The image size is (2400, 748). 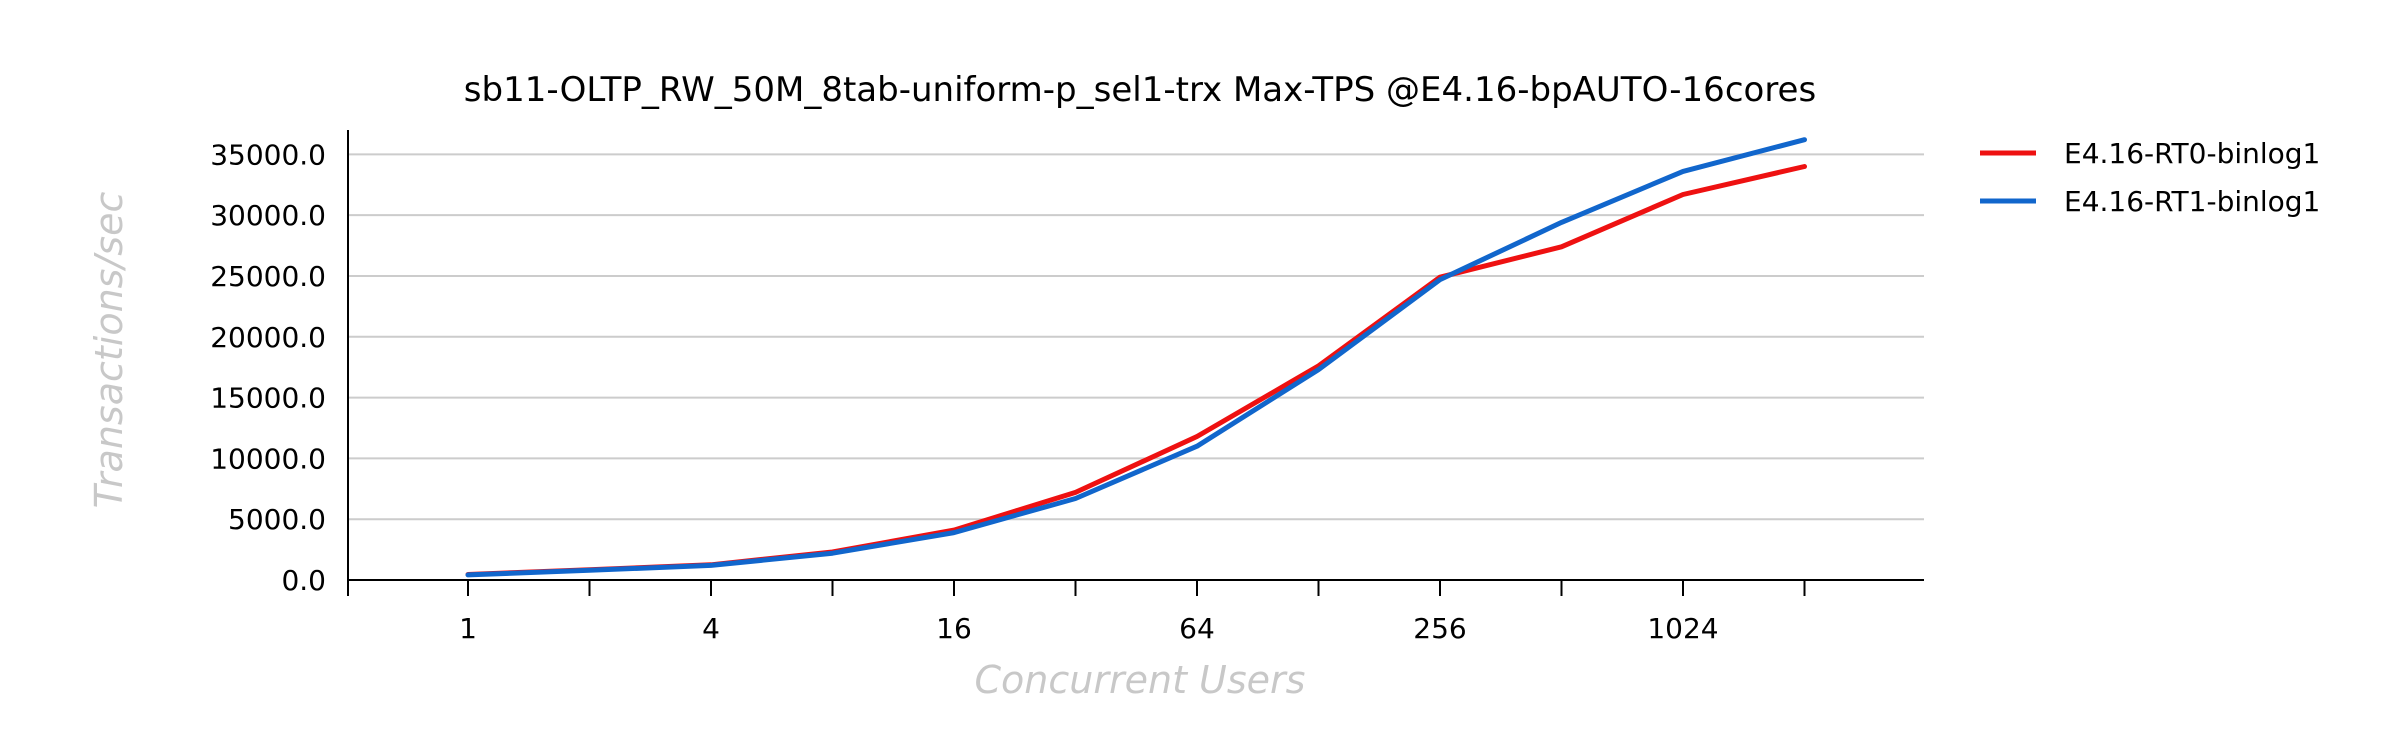 What do you see at coordinates (1089, 628) in the screenshot?
I see `x-tick-labels: 1 4 16 64 256 1024` at bounding box center [1089, 628].